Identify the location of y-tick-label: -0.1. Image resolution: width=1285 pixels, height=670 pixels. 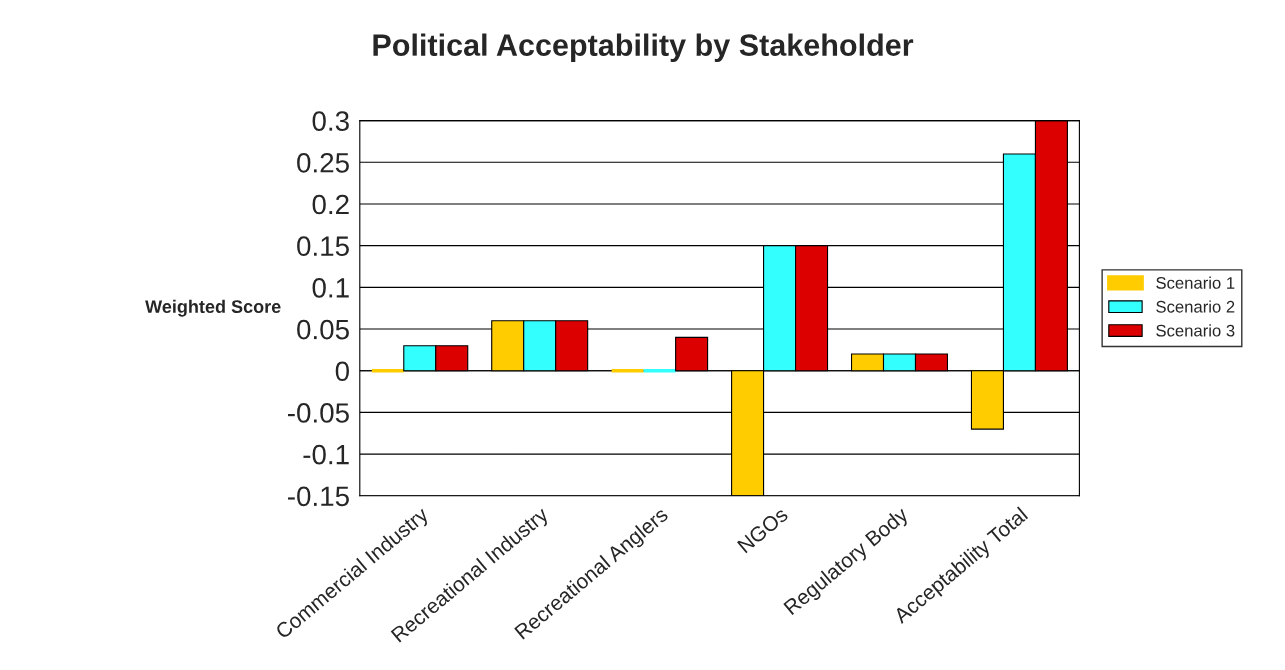
(326, 454).